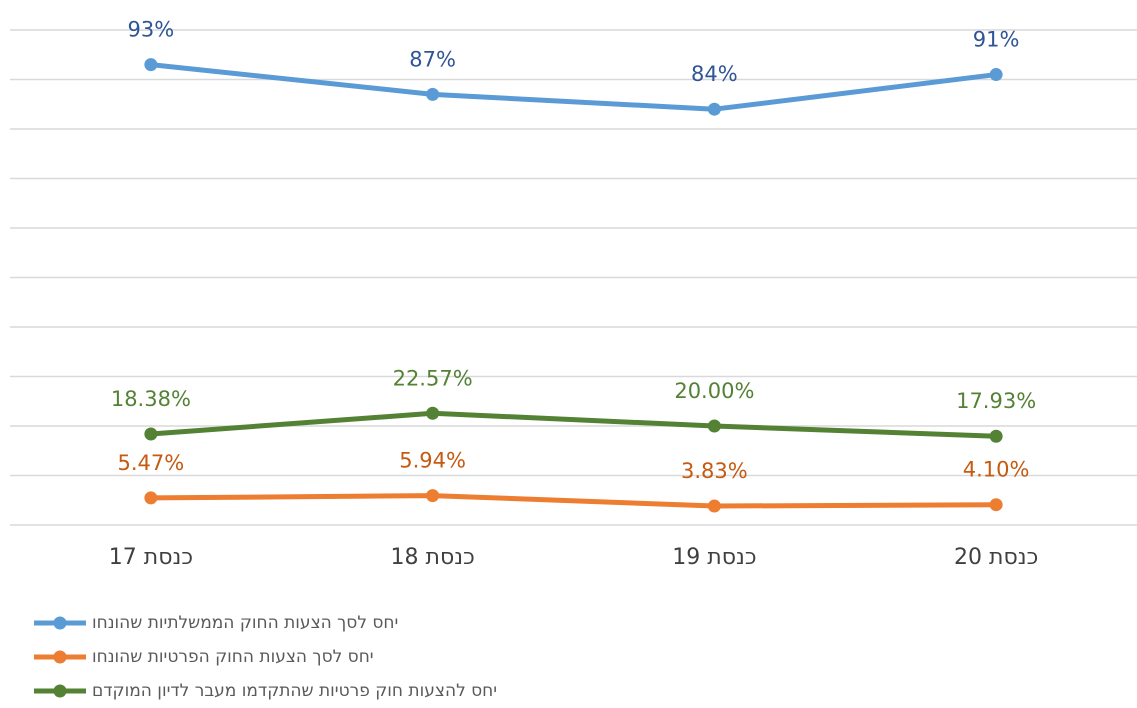  What do you see at coordinates (433, 378) in the screenshot?
I see `data-label: 22.57%` at bounding box center [433, 378].